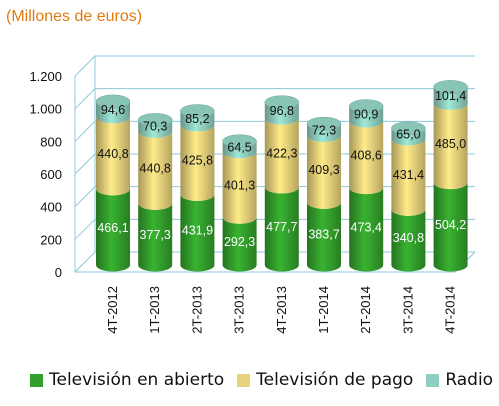  Describe the element at coordinates (282, 111) in the screenshot. I see `data-label-4T-2013-2: 96,8` at that location.